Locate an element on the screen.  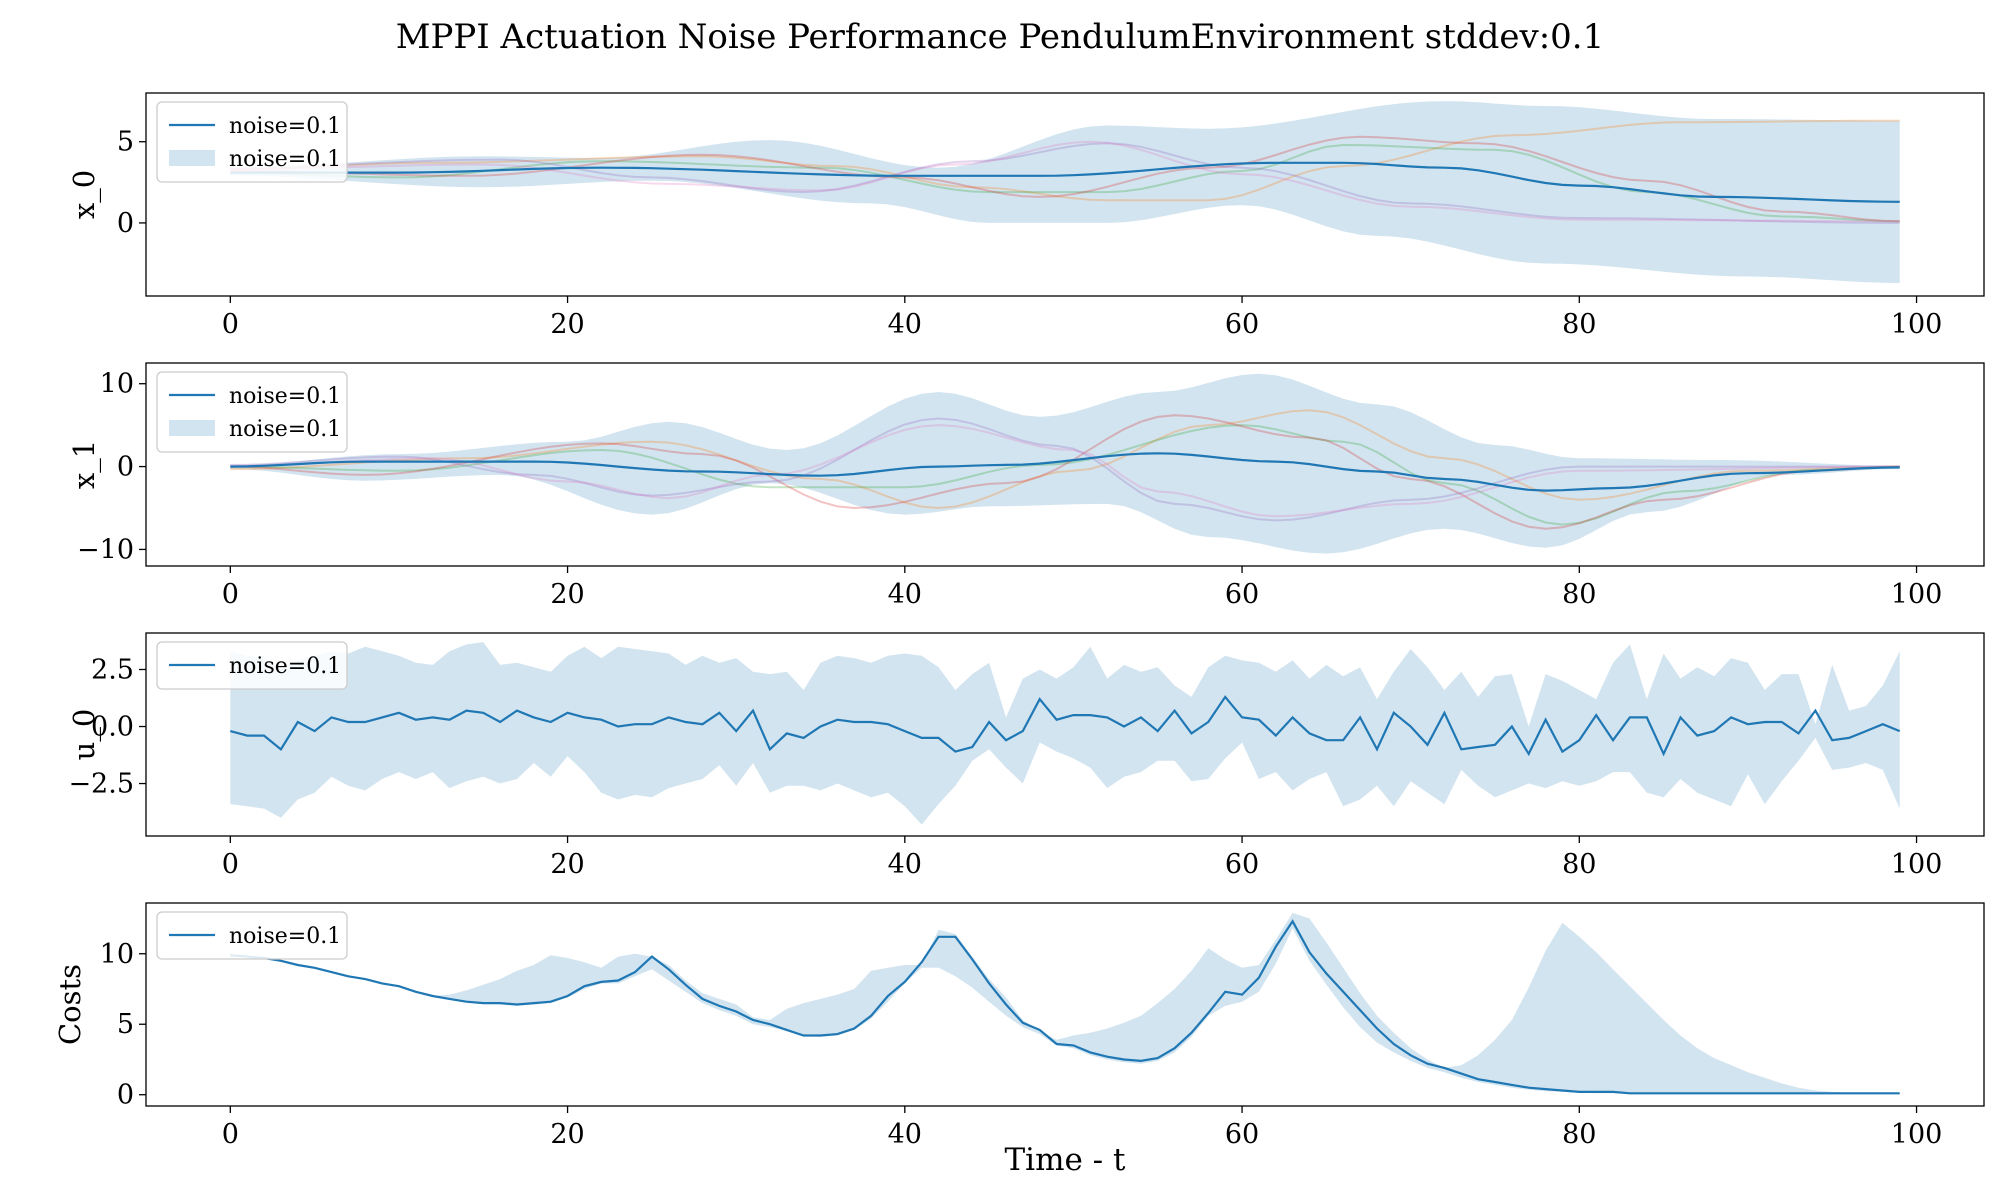
subplot-1-xtick-label-4: 80 is located at coordinates (1579, 594).